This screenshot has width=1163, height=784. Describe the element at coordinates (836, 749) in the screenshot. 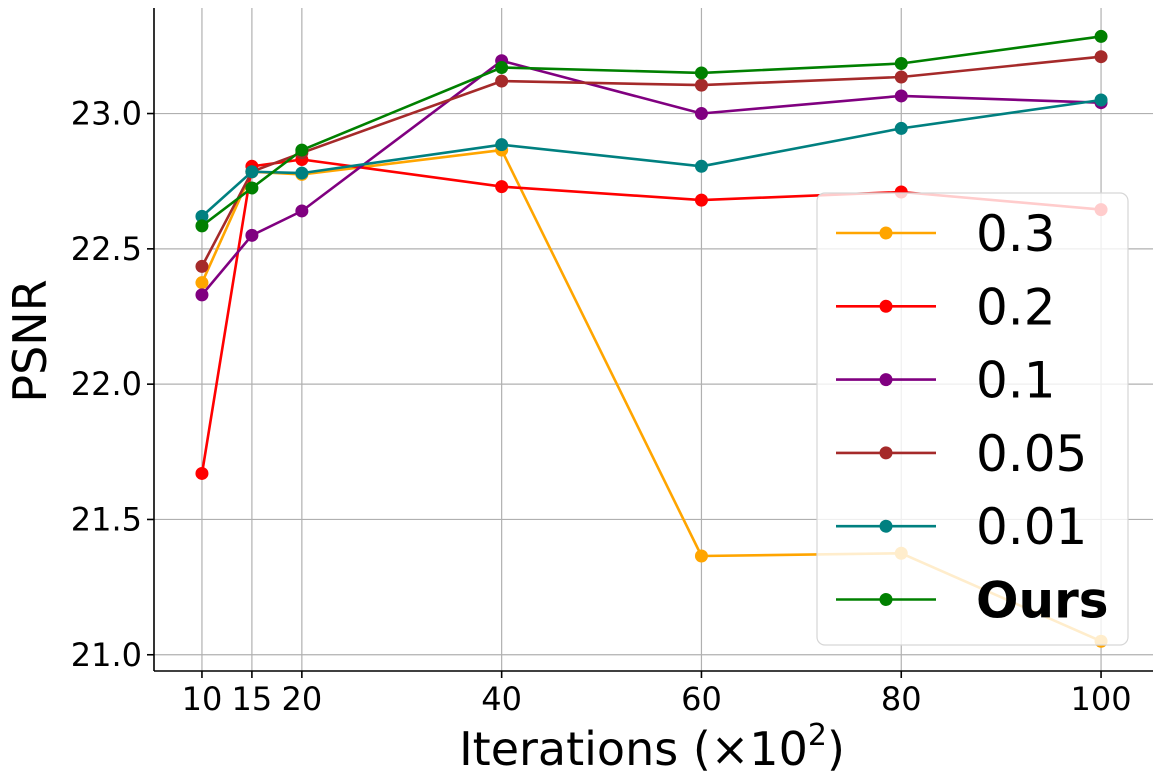

I see `x-axis-label-suffix: )` at that location.